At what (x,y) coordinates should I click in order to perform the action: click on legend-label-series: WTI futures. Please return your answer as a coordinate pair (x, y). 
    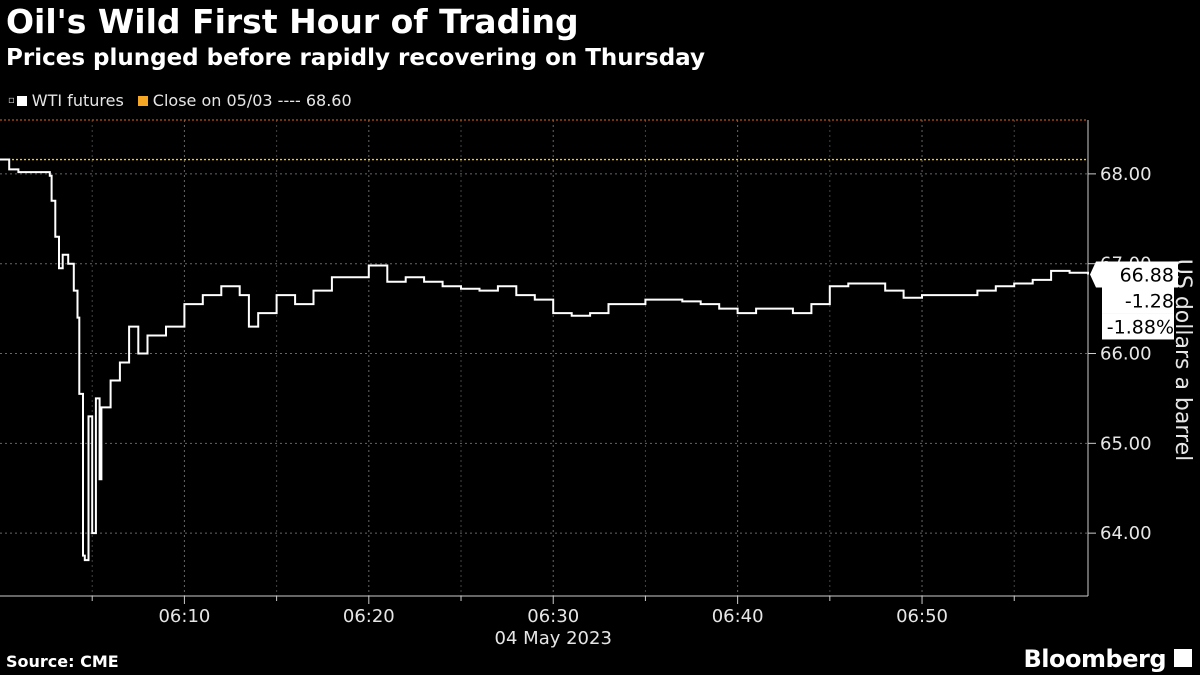
    Looking at the image, I should click on (77, 100).